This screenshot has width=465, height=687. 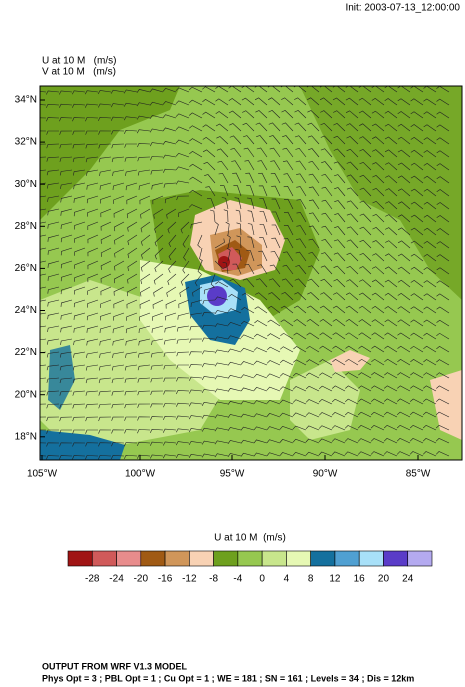 What do you see at coordinates (250, 567) in the screenshot?
I see `colorbar: -28 -24 -20 -16 -12 -8 -4 0 4 8 12 16 20 24` at bounding box center [250, 567].